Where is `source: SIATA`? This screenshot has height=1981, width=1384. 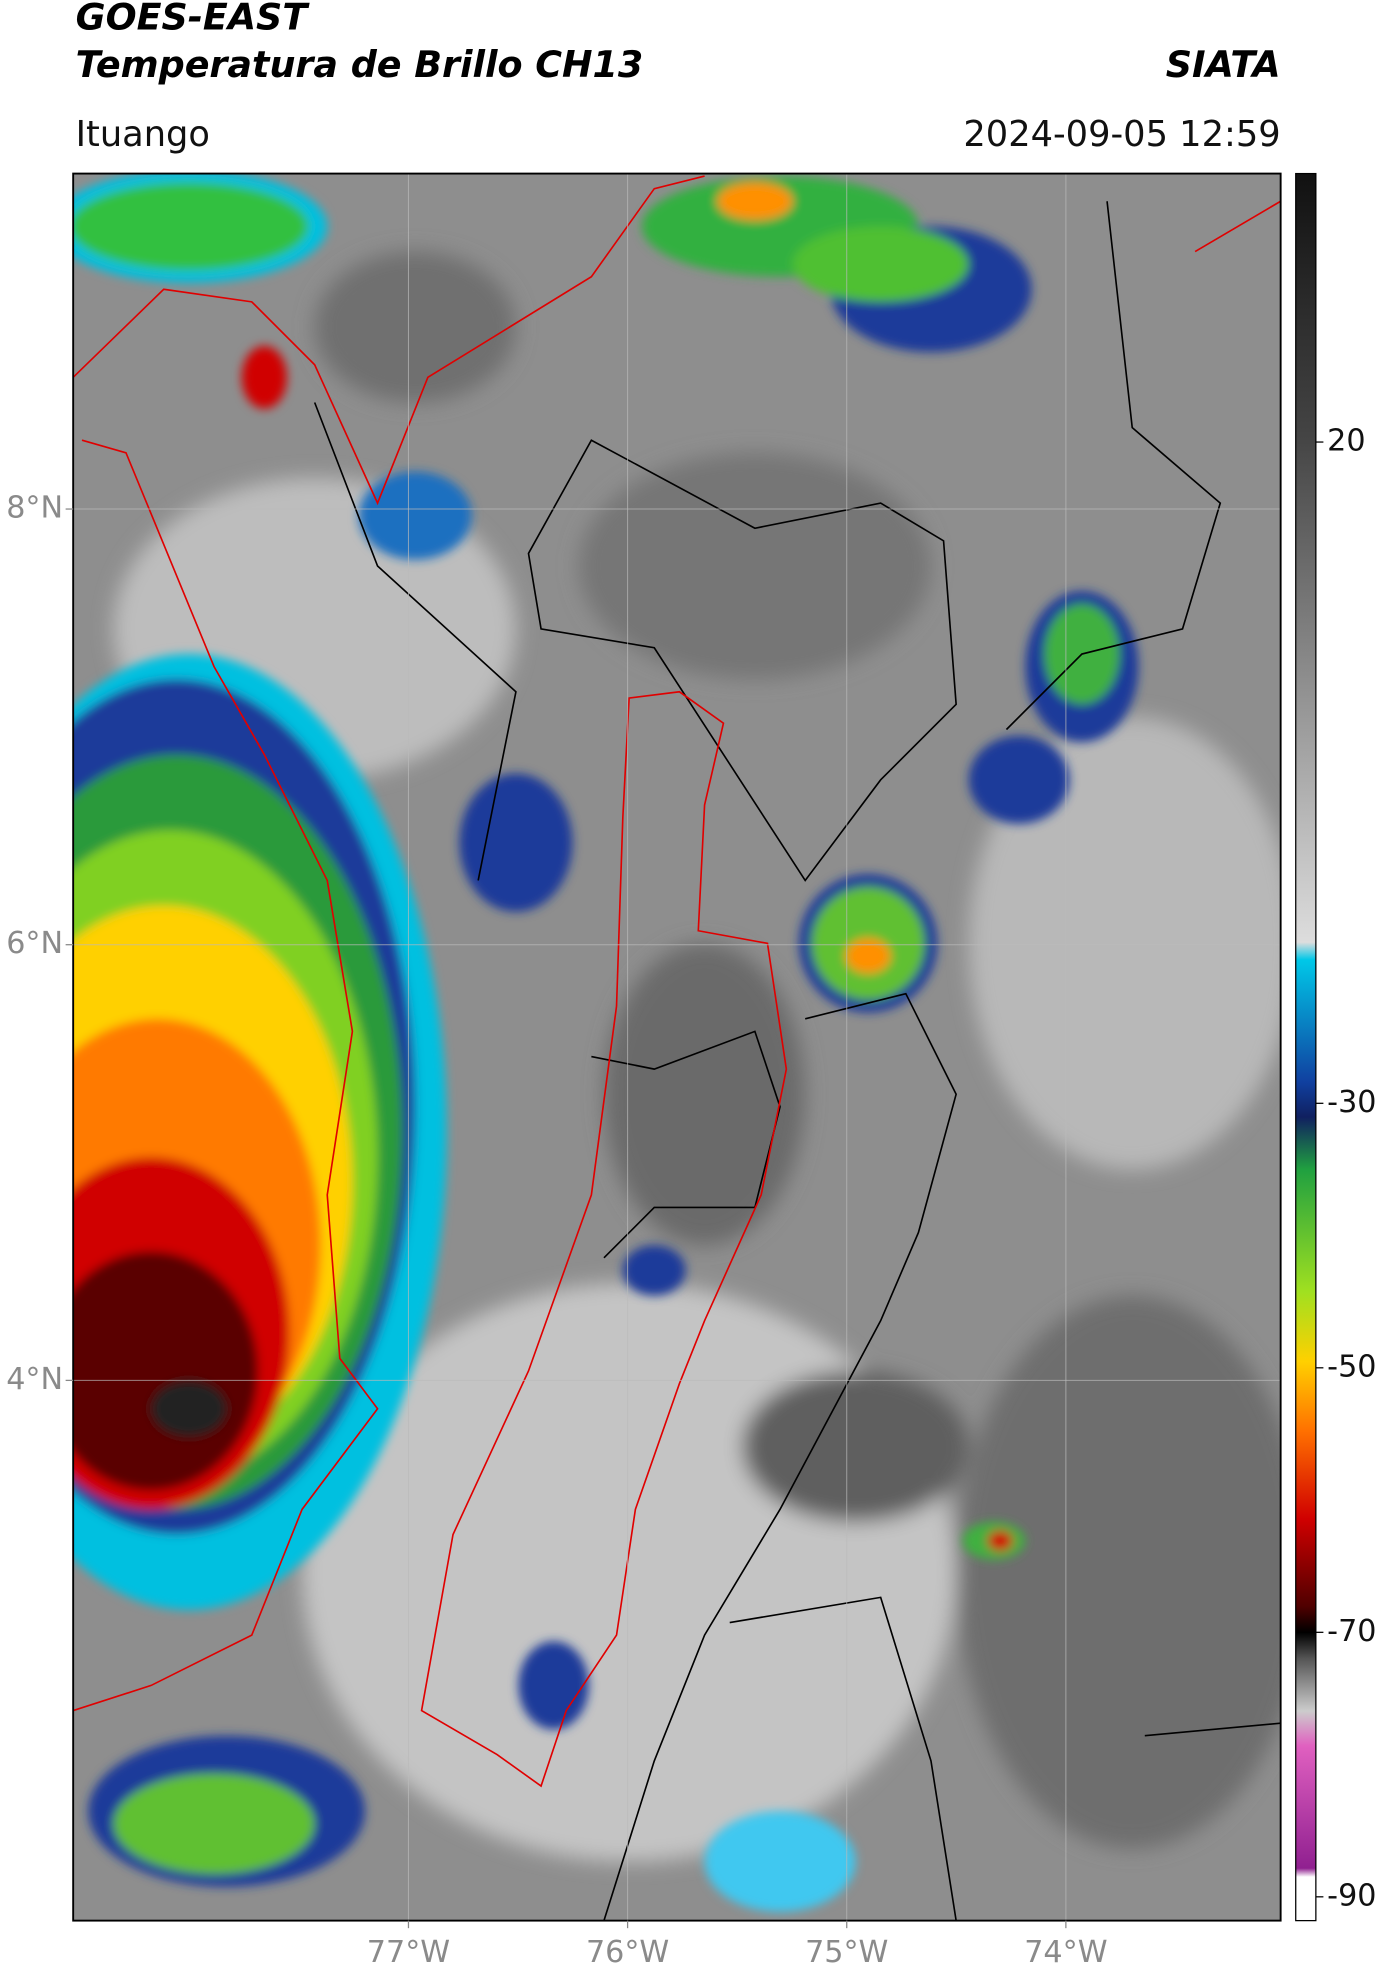
source: SIATA is located at coordinates (1223, 64).